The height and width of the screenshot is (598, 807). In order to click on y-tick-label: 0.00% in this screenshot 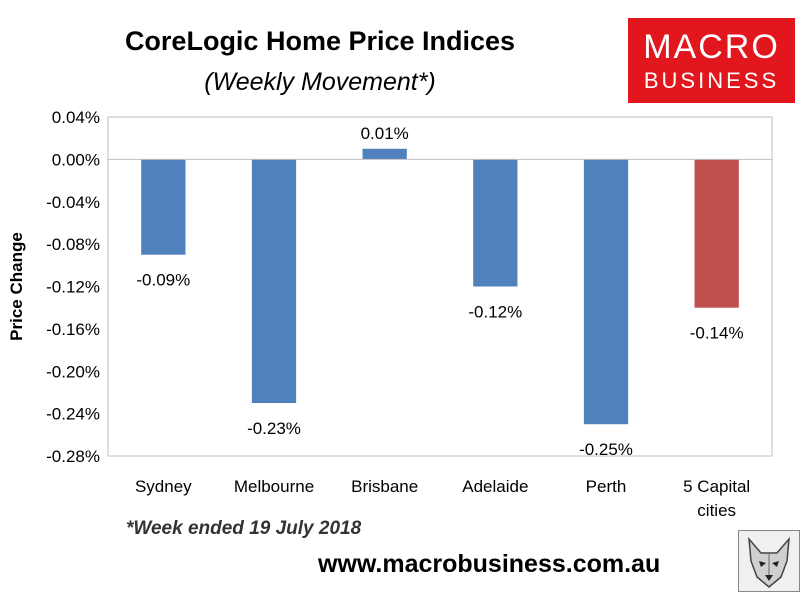, I will do `click(76, 159)`.